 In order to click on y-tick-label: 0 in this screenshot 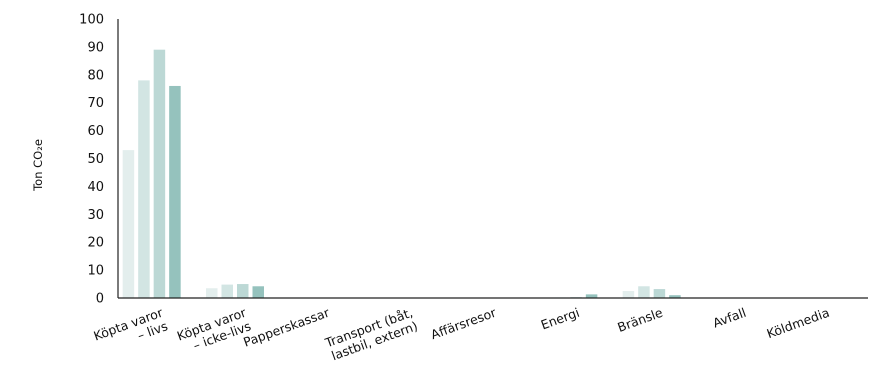, I will do `click(100, 299)`.